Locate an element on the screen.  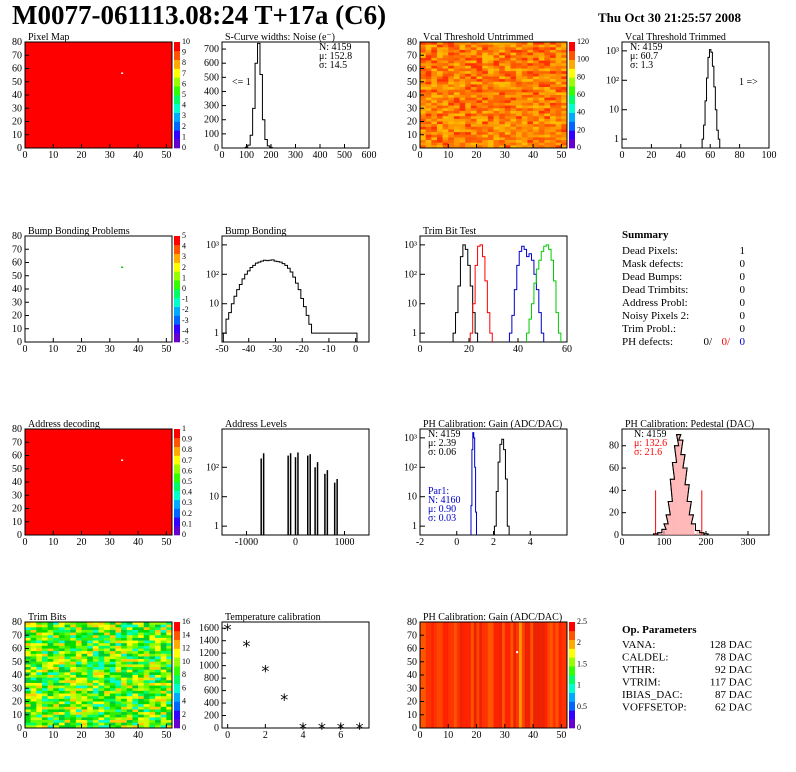
chart-address_levels: Address Levels -1000 0 1000 1 10 10² is located at coordinates (288, 483).